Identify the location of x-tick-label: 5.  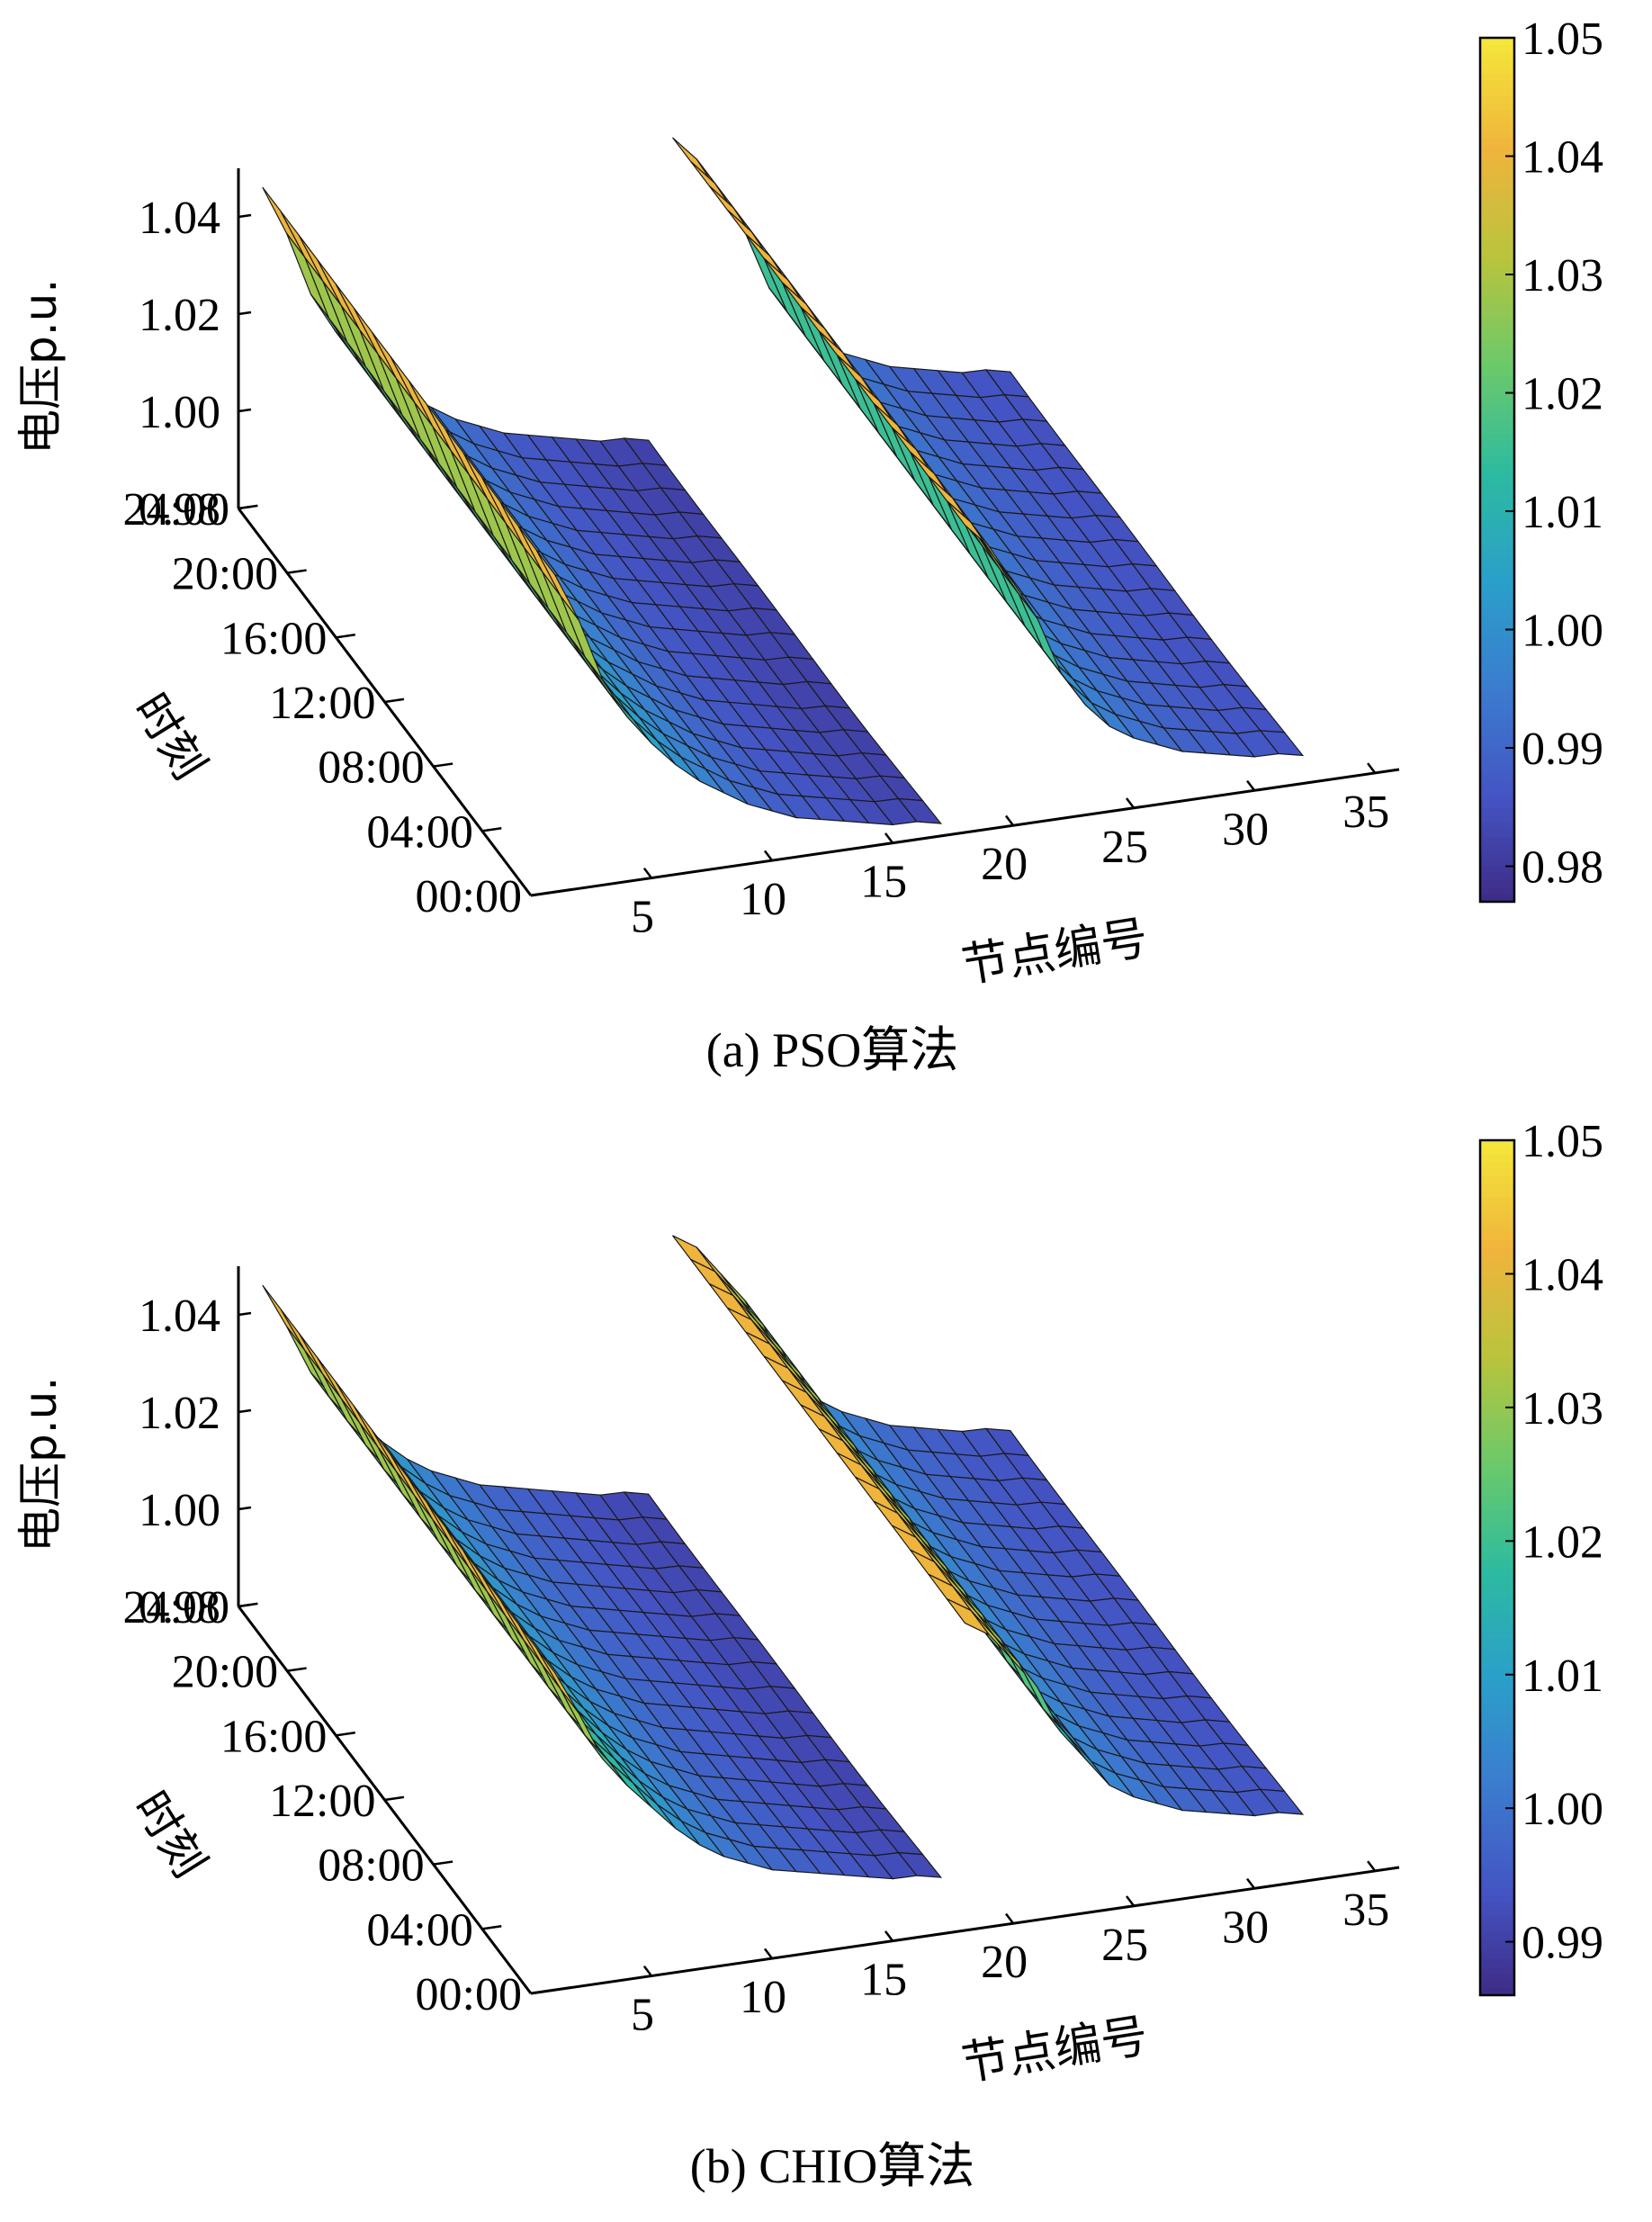
(642, 2015).